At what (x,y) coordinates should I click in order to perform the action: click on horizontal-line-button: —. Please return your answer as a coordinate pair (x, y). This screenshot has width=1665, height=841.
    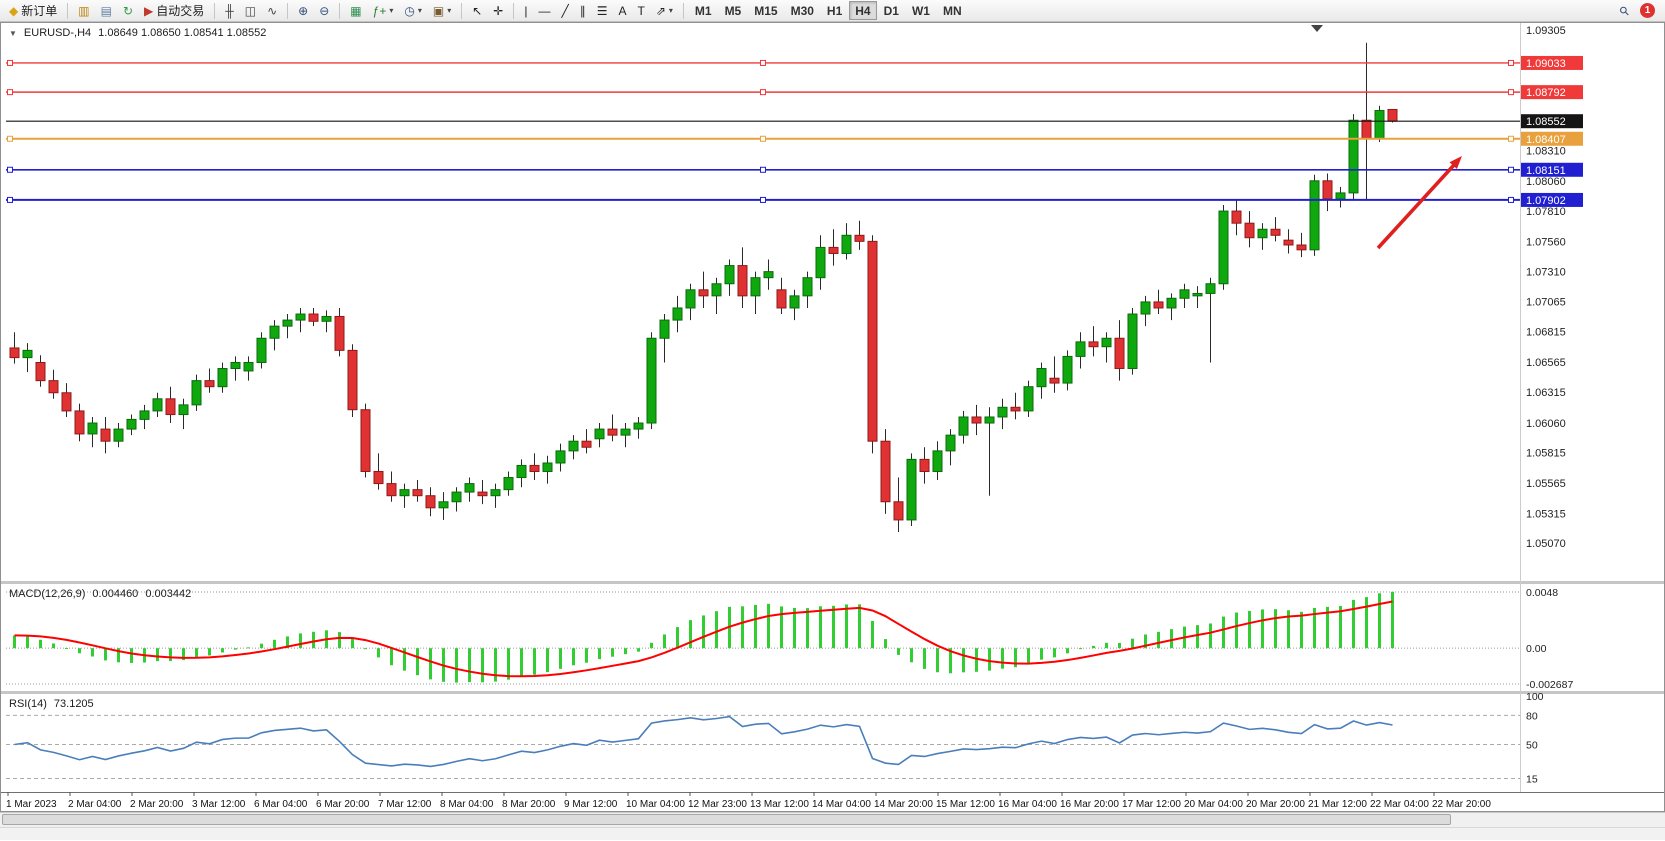
    Looking at the image, I should click on (544, 10).